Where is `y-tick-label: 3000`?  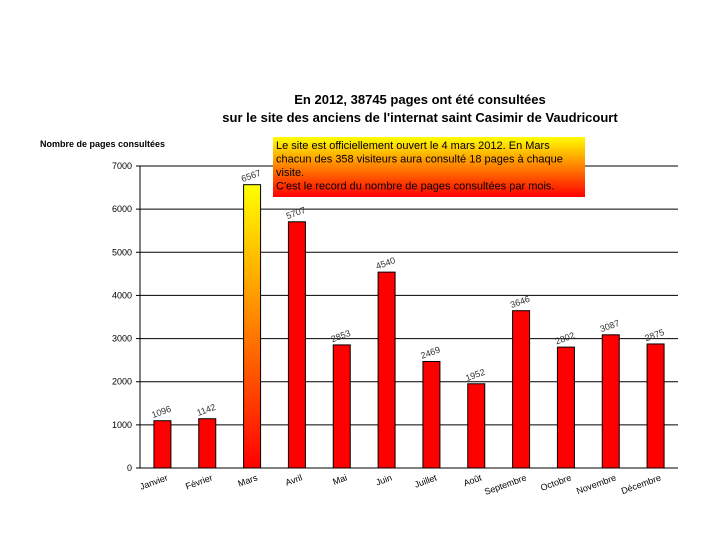
y-tick-label: 3000 is located at coordinates (122, 339).